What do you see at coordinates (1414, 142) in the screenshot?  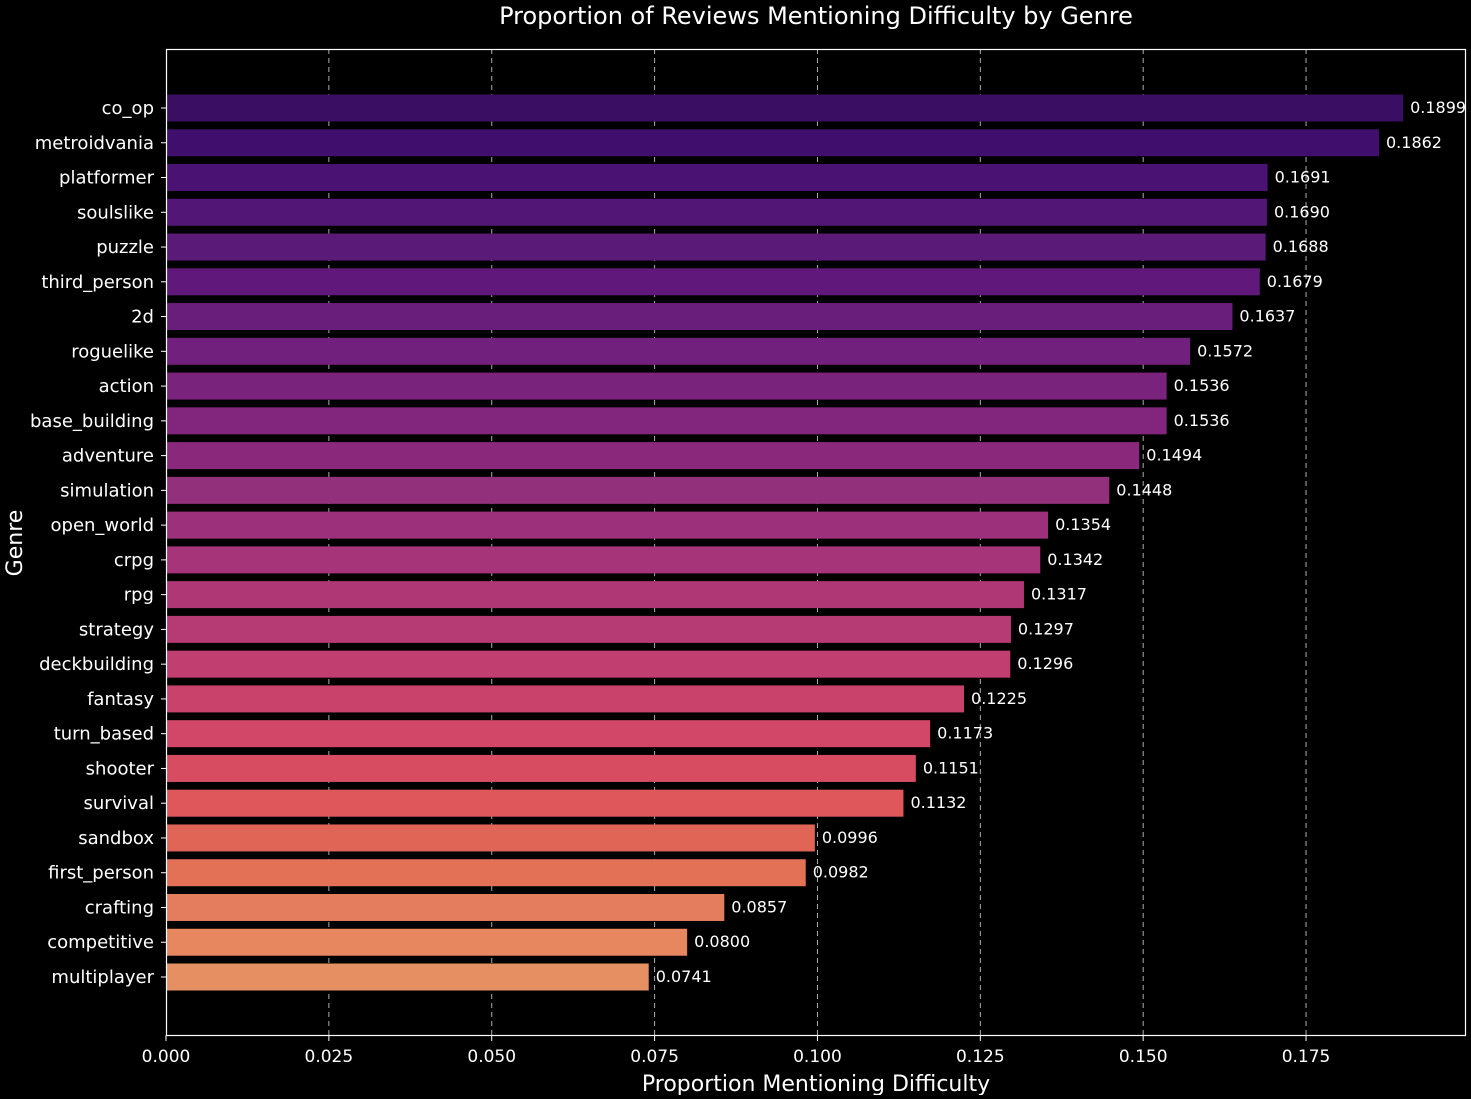 I see `data-label: 0.1862` at bounding box center [1414, 142].